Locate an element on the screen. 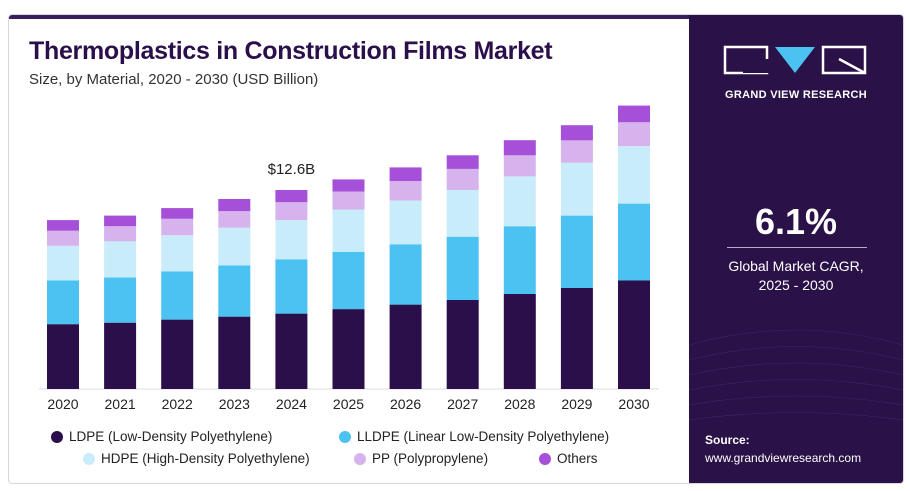 The image size is (910, 491). x-tick-label-2023: 2023 is located at coordinates (234, 404).